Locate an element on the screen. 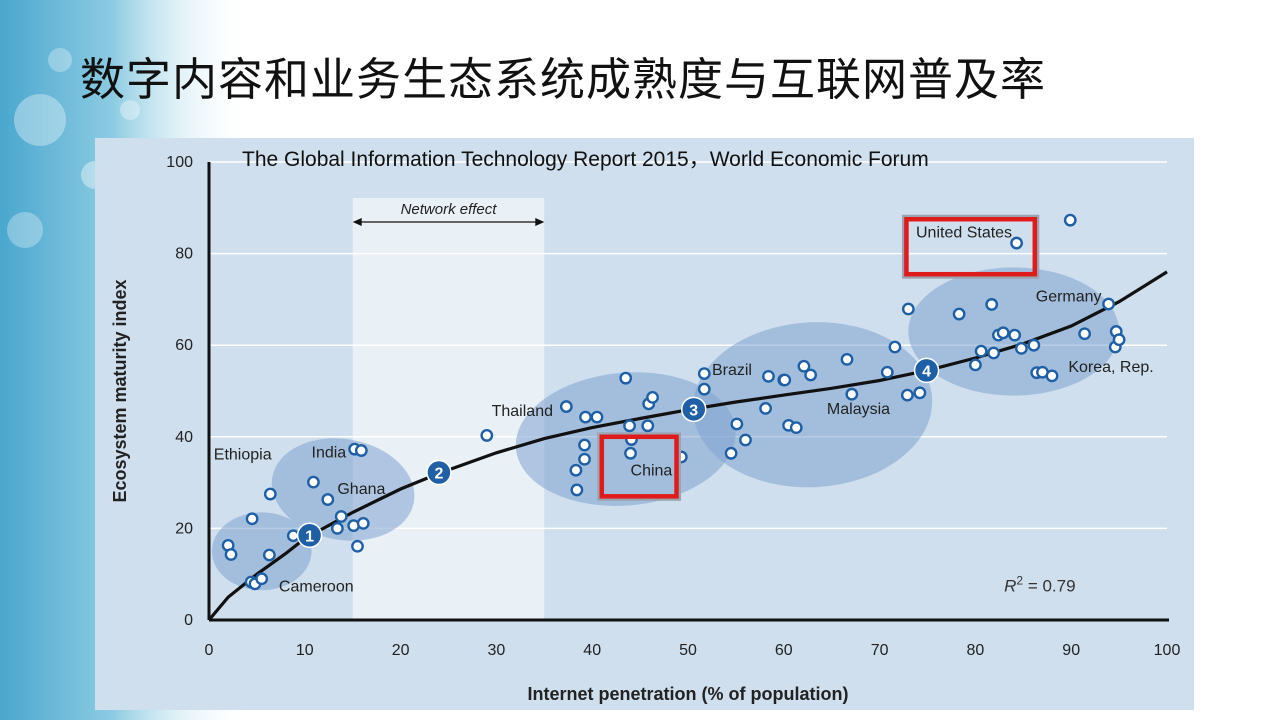 The width and height of the screenshot is (1280, 720). x-tick-label: 40 is located at coordinates (592, 650).